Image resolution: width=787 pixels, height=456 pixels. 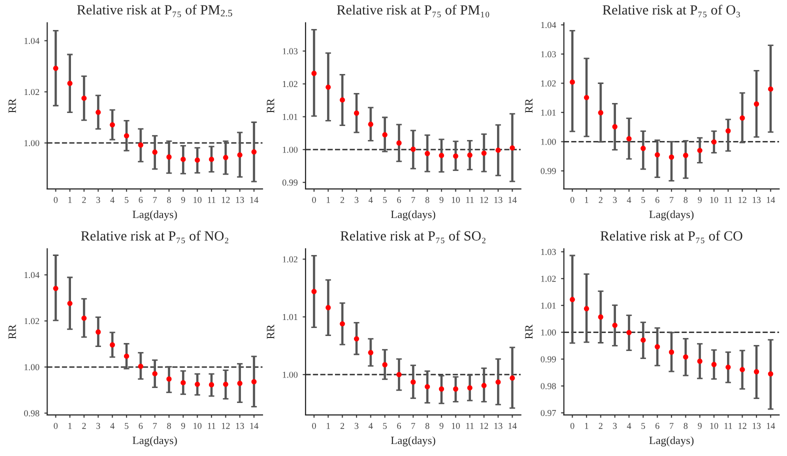 What do you see at coordinates (548, 413) in the screenshot?
I see `y-tick-label: 0.97` at bounding box center [548, 413].